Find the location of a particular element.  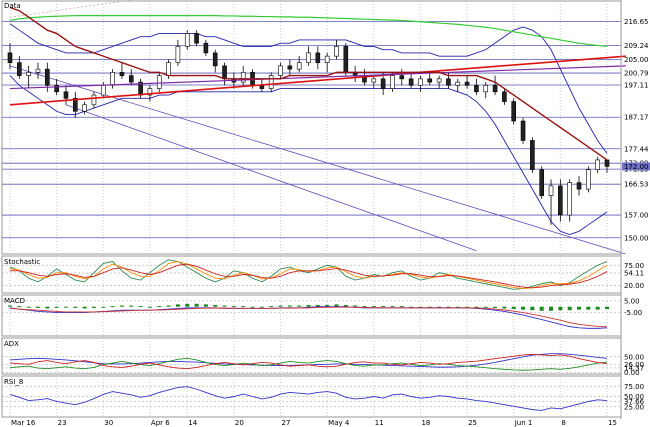

date-axis-label: 14 is located at coordinates (192, 423).